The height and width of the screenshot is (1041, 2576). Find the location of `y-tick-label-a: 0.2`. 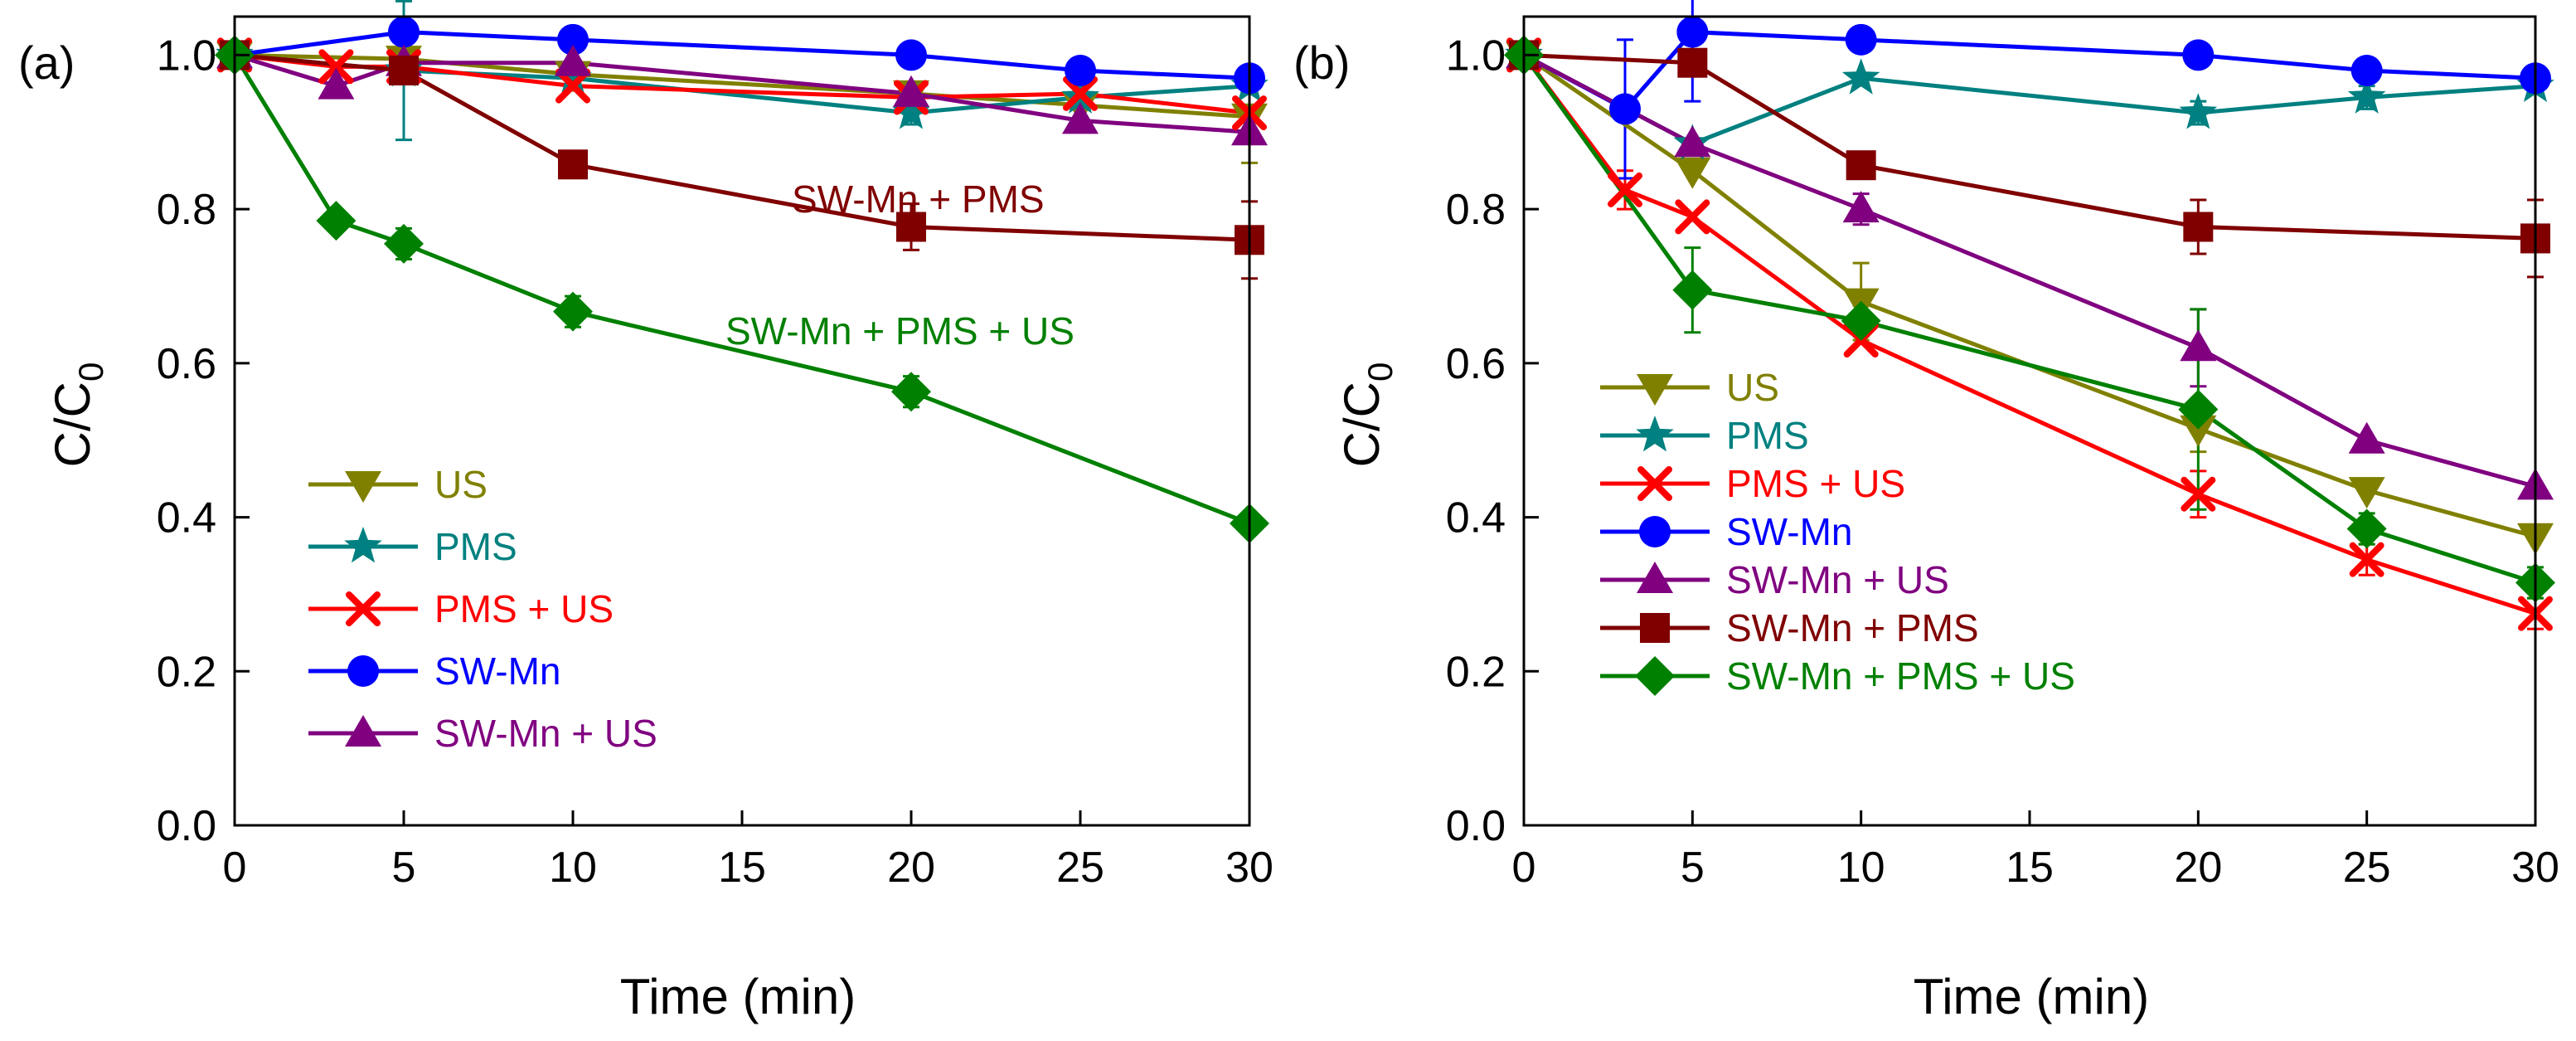

y-tick-label-a: 0.2 is located at coordinates (186, 672).